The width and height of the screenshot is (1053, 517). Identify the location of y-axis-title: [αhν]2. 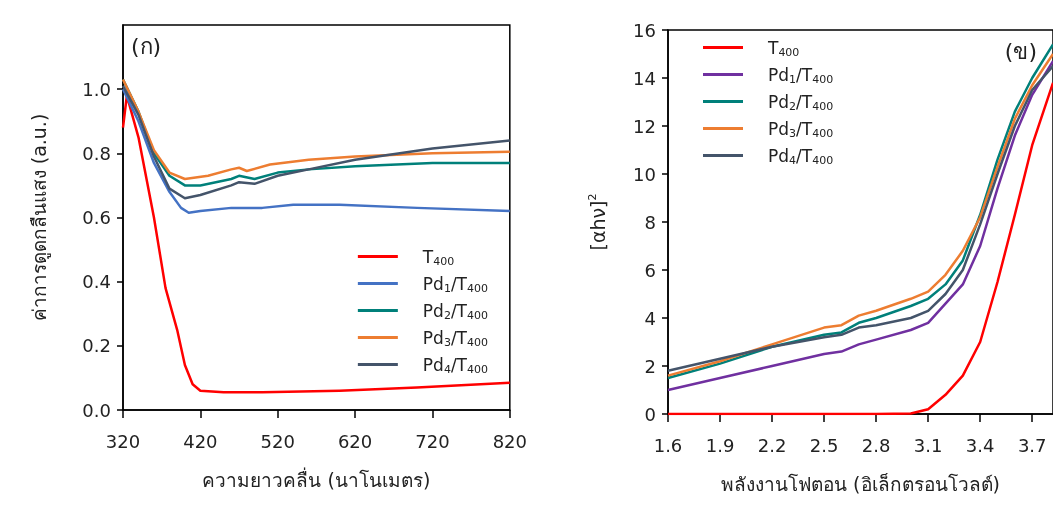
(597, 222).